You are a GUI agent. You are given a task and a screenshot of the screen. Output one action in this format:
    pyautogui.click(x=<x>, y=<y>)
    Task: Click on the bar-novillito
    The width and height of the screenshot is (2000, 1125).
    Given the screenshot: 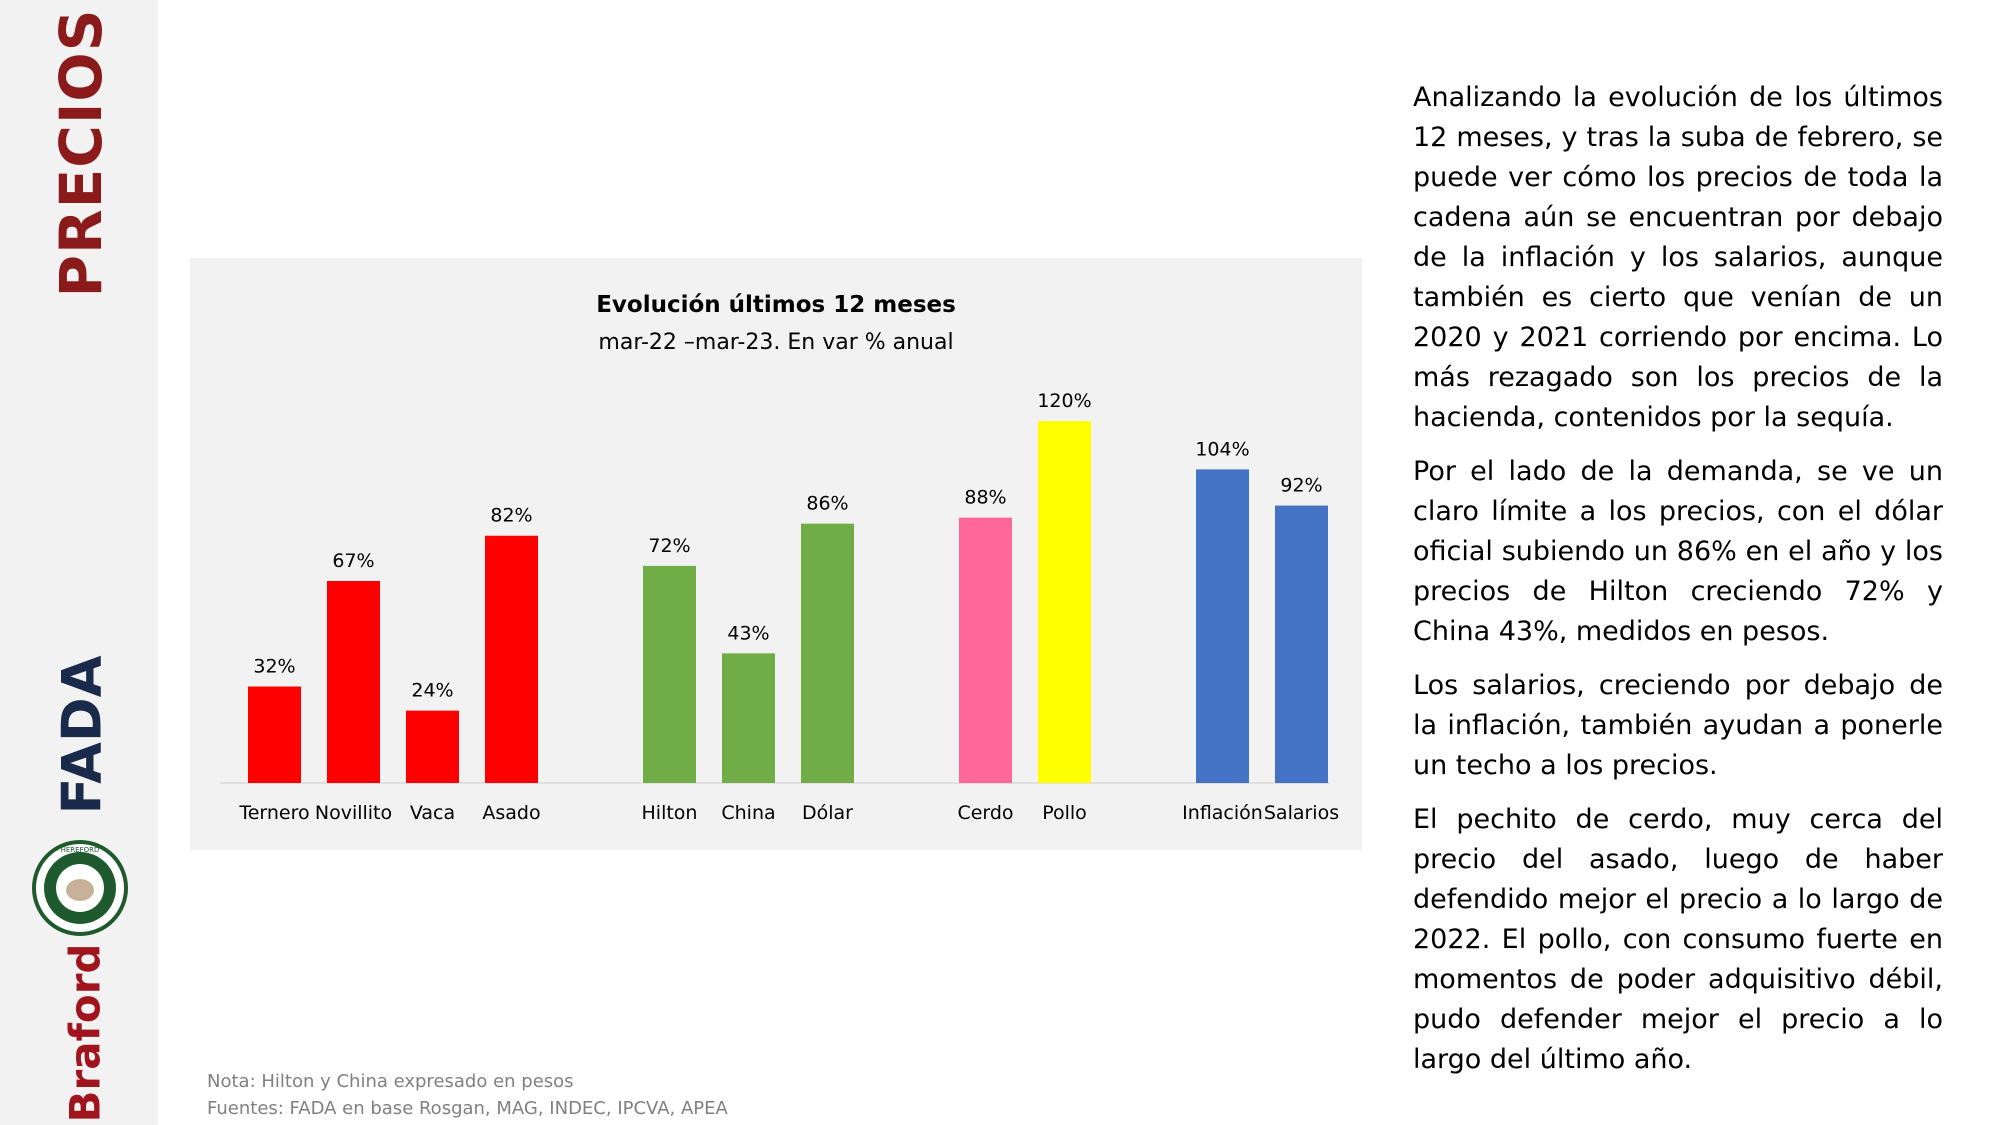 What is the action you would take?
    pyautogui.click(x=353, y=681)
    